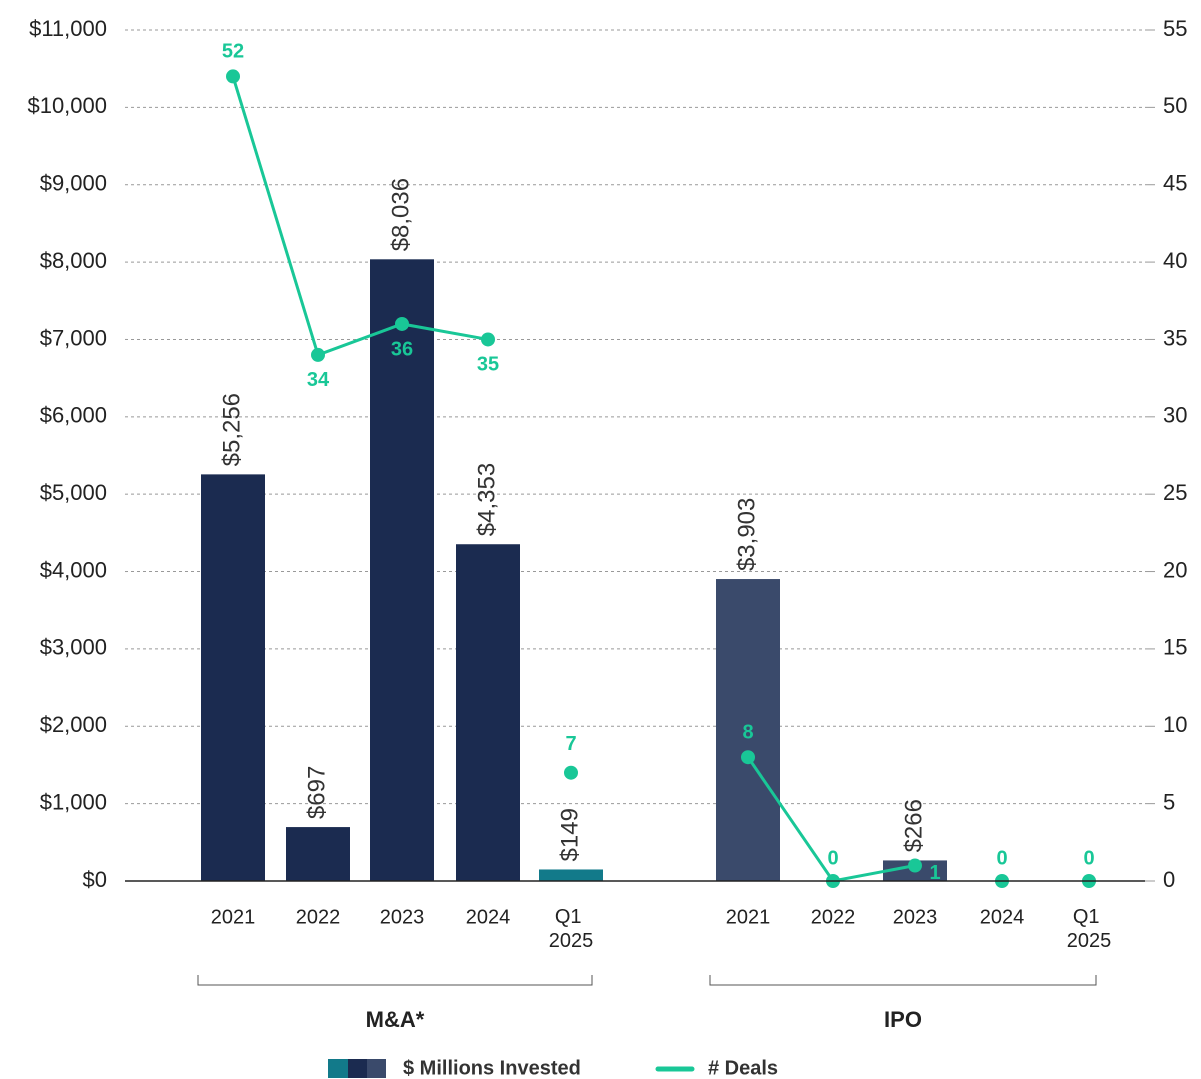  I want to click on legend-label: # Deals, so click(743, 1068).